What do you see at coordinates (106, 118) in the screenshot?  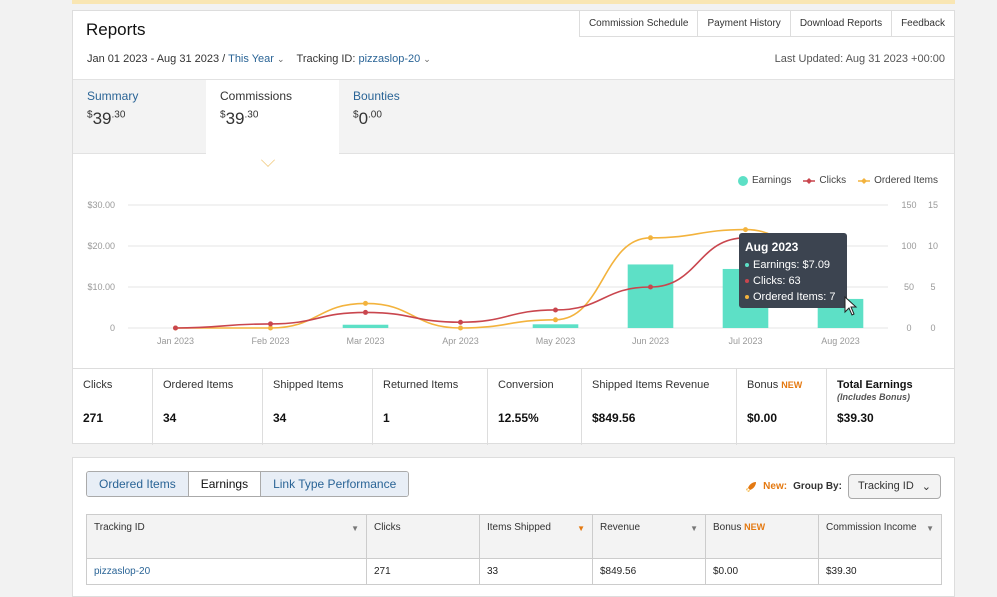 I see `tab-summary-value: $39.30` at bounding box center [106, 118].